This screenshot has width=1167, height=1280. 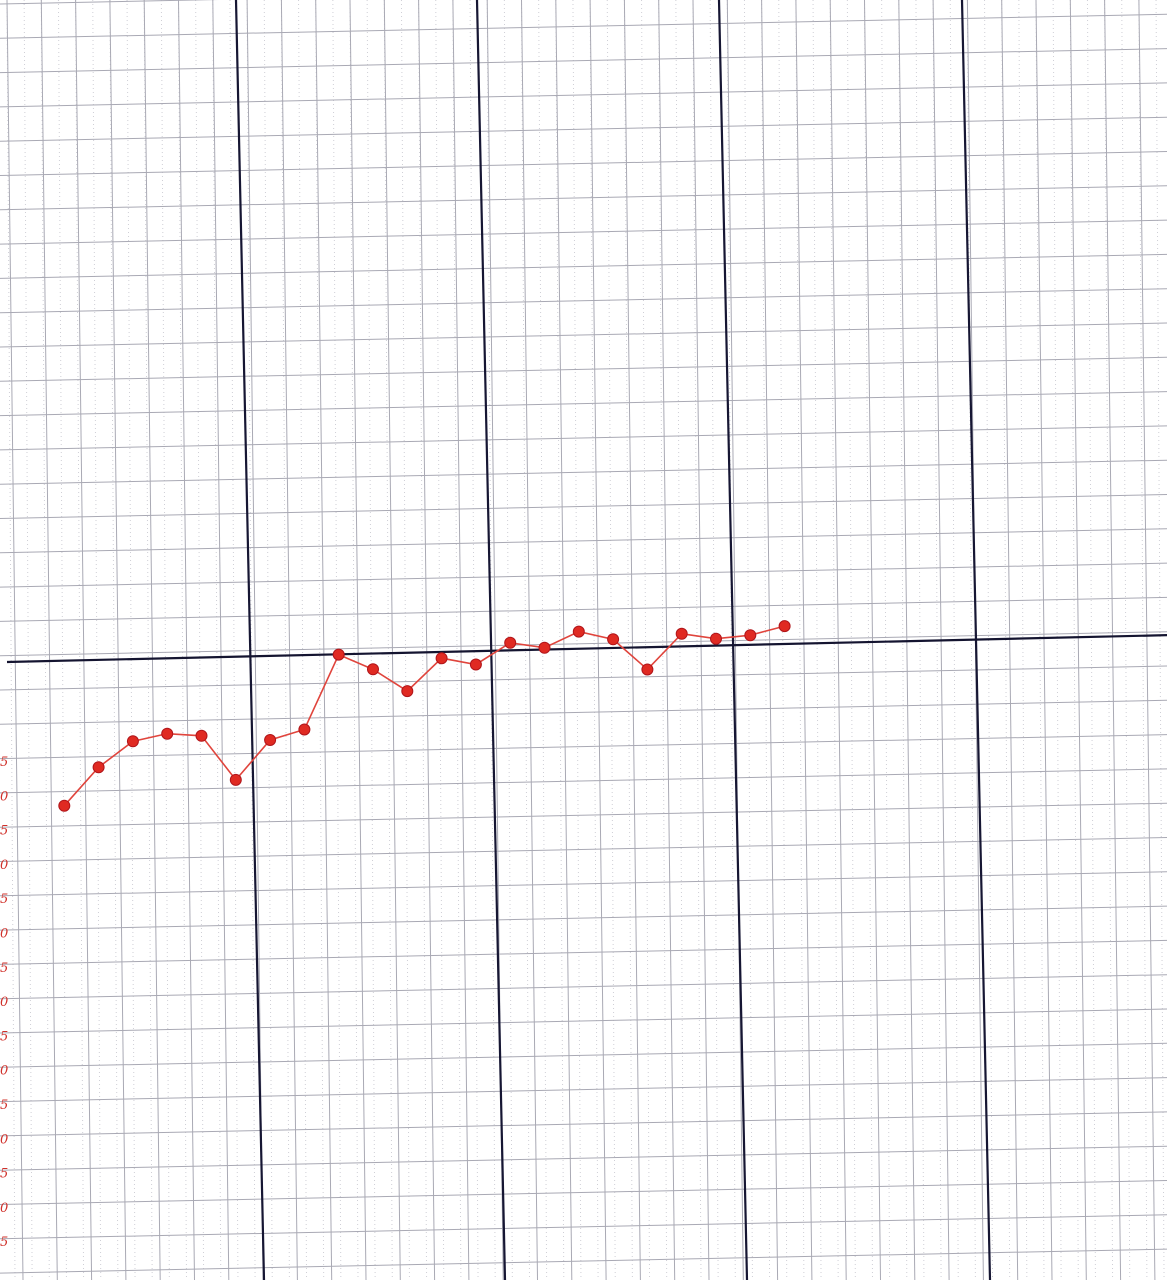 I want to click on data-series-line, so click(x=424, y=716).